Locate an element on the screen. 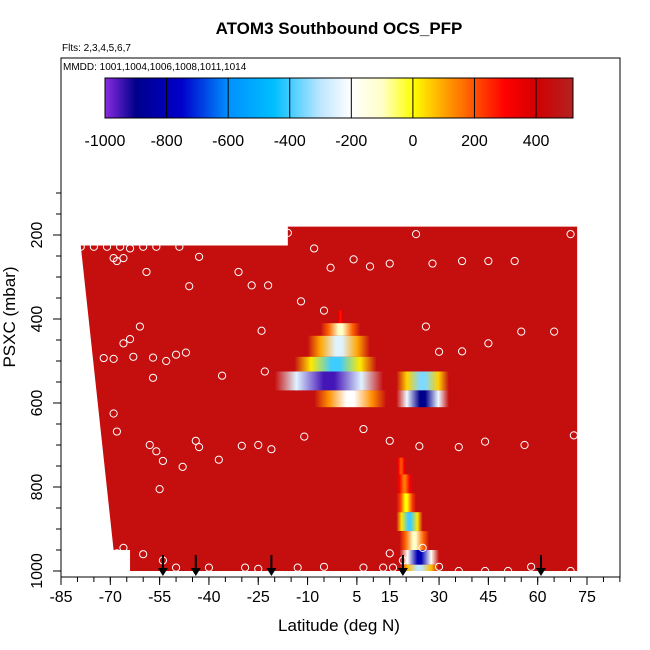 The height and width of the screenshot is (650, 650). x-tick-label: 15 is located at coordinates (390, 597).